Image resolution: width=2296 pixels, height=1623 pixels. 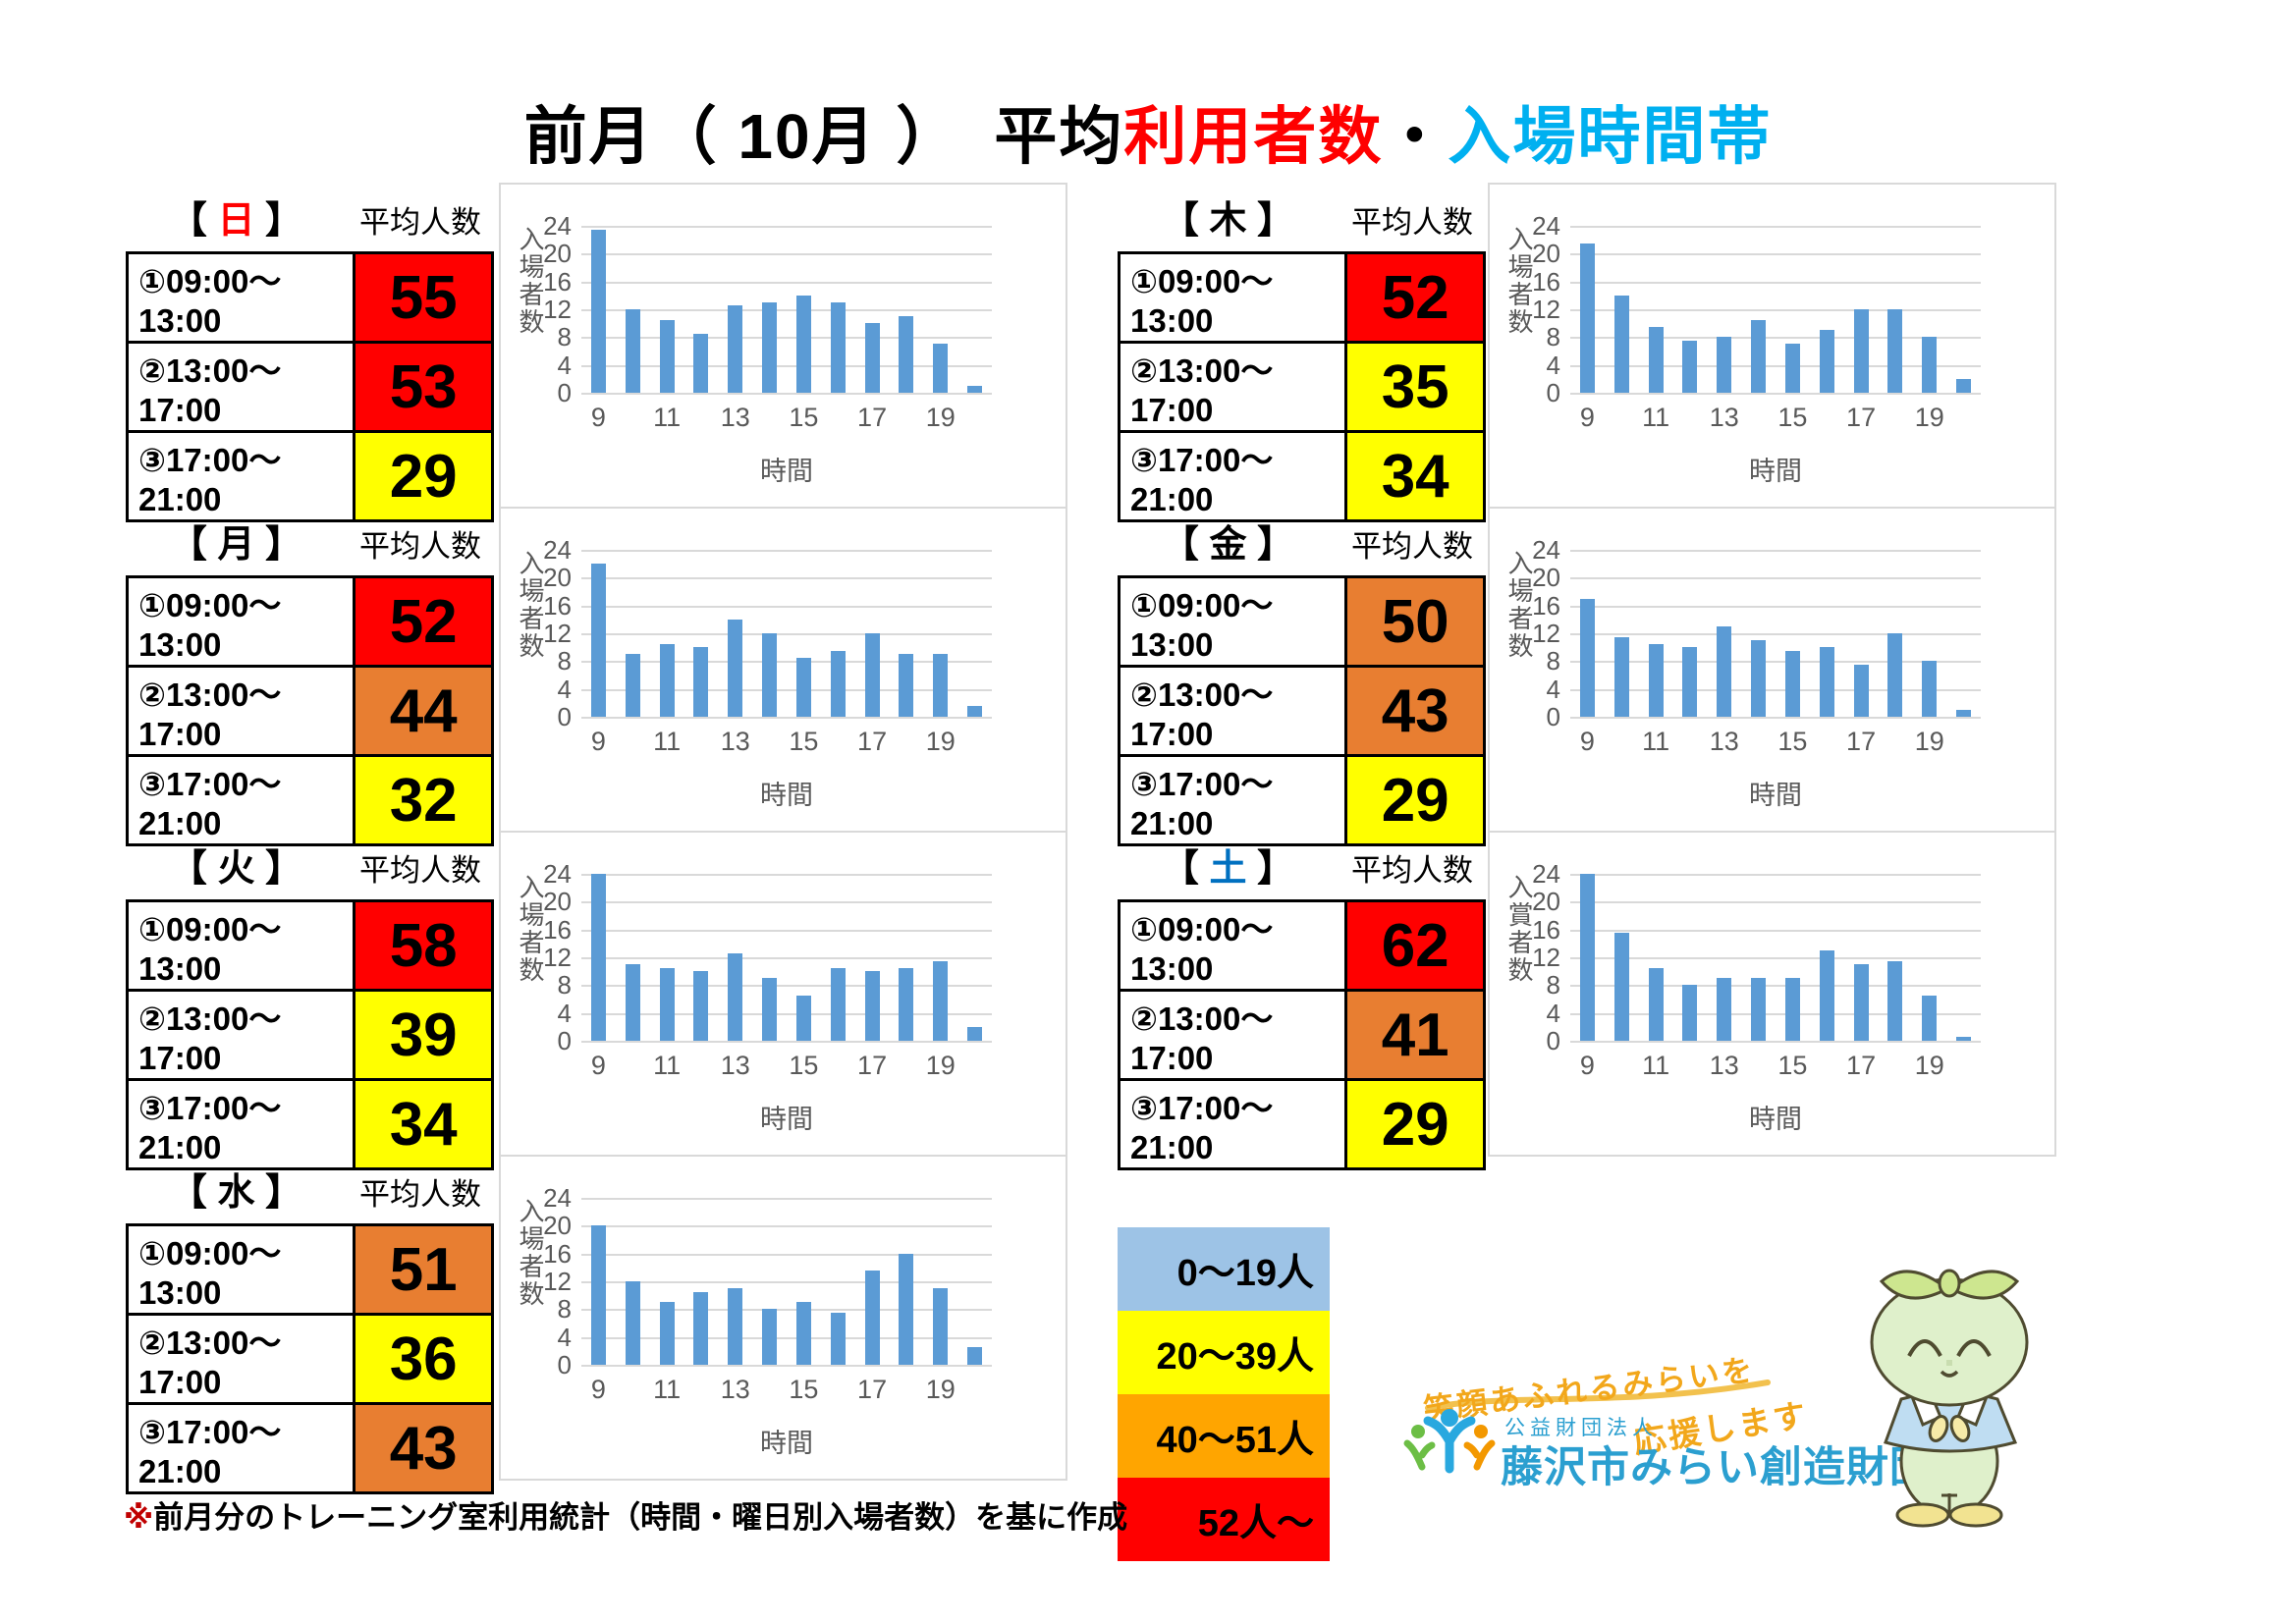 What do you see at coordinates (640, 1517) in the screenshot?
I see `footnote-text: 前月分のトレーニング室利用統計（時間・曜日別入場者数）を基に作成` at bounding box center [640, 1517].